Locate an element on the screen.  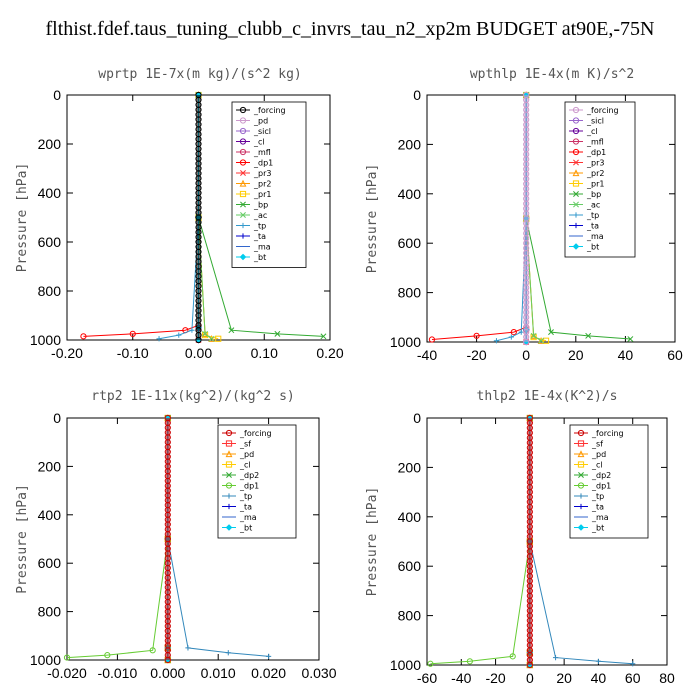
legend-label: _mfl is located at coordinates (595, 142).